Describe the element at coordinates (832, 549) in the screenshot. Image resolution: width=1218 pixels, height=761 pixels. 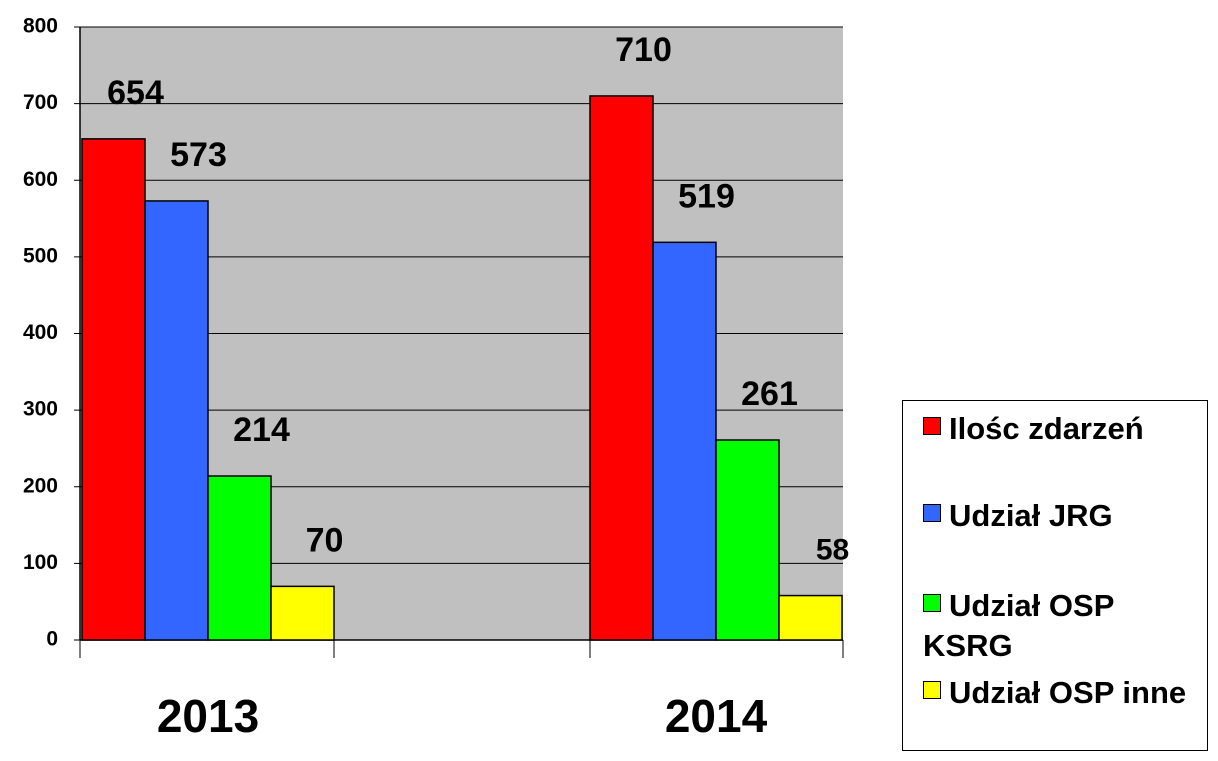
I see `data-label: 58` at that location.